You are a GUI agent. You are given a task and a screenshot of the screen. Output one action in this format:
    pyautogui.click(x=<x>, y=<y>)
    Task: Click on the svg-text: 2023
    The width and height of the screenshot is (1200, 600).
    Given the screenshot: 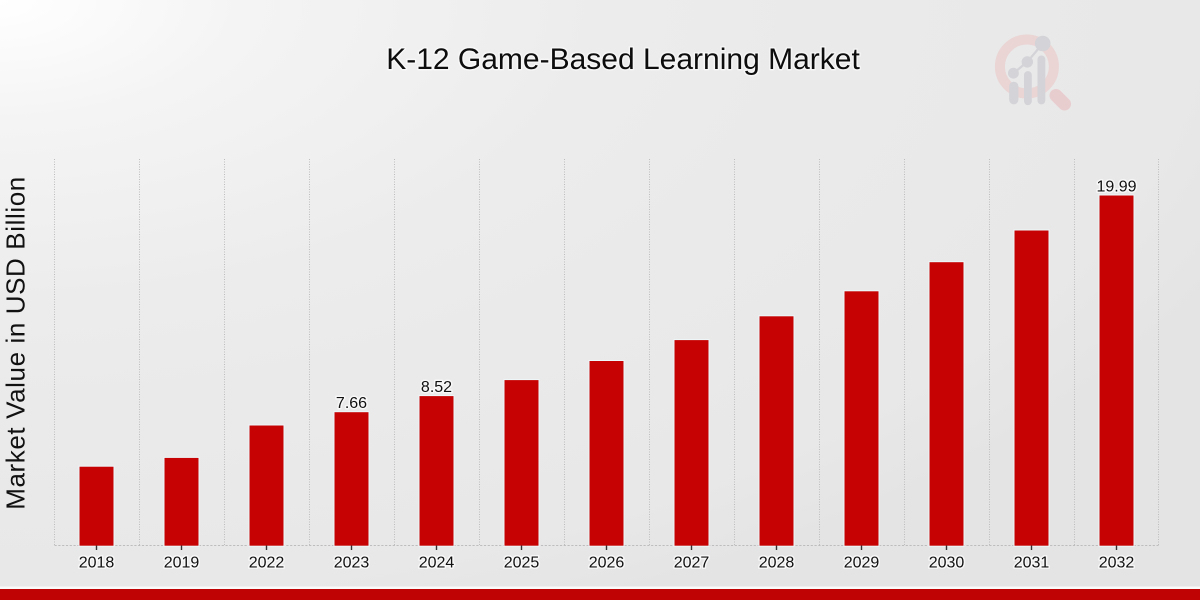 What is the action you would take?
    pyautogui.click(x=352, y=563)
    